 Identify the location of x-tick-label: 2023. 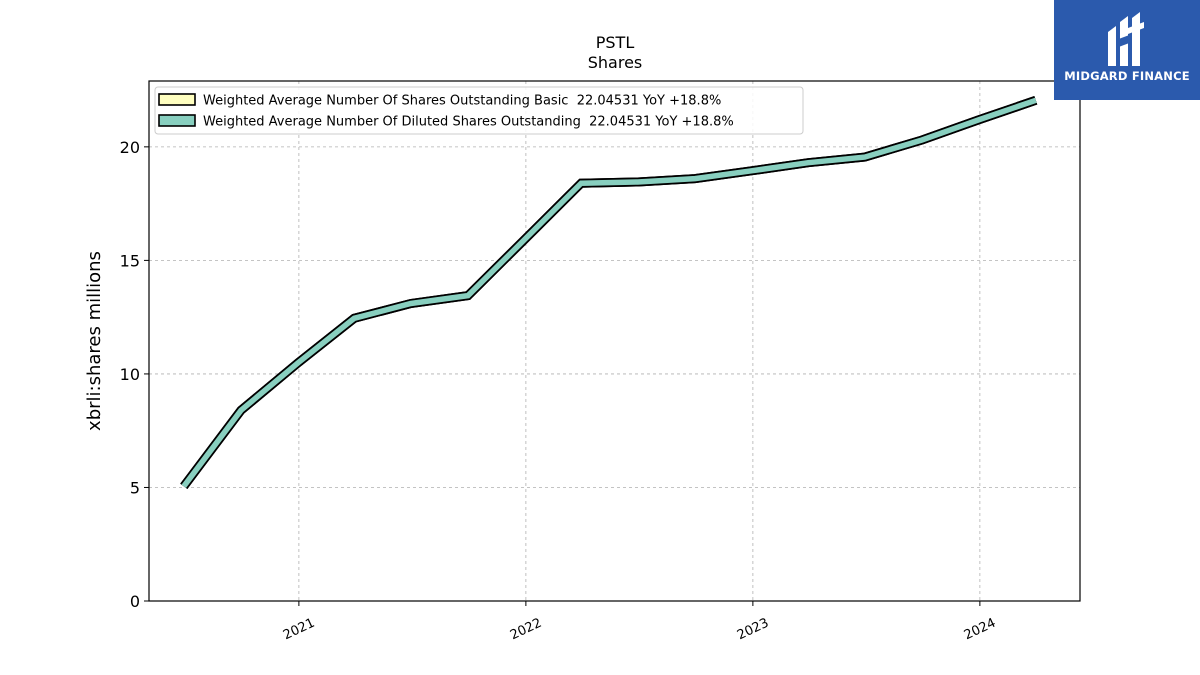
(753, 630).